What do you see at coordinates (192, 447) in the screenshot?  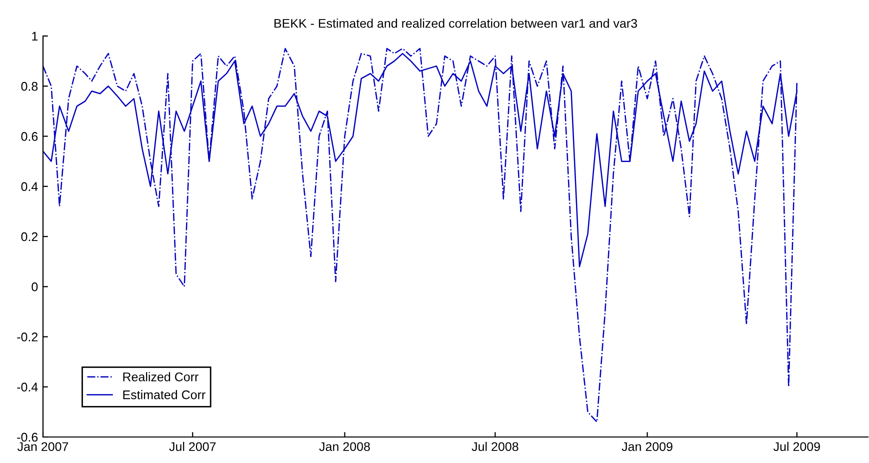 I see `x-tick-label: Jul 2007` at bounding box center [192, 447].